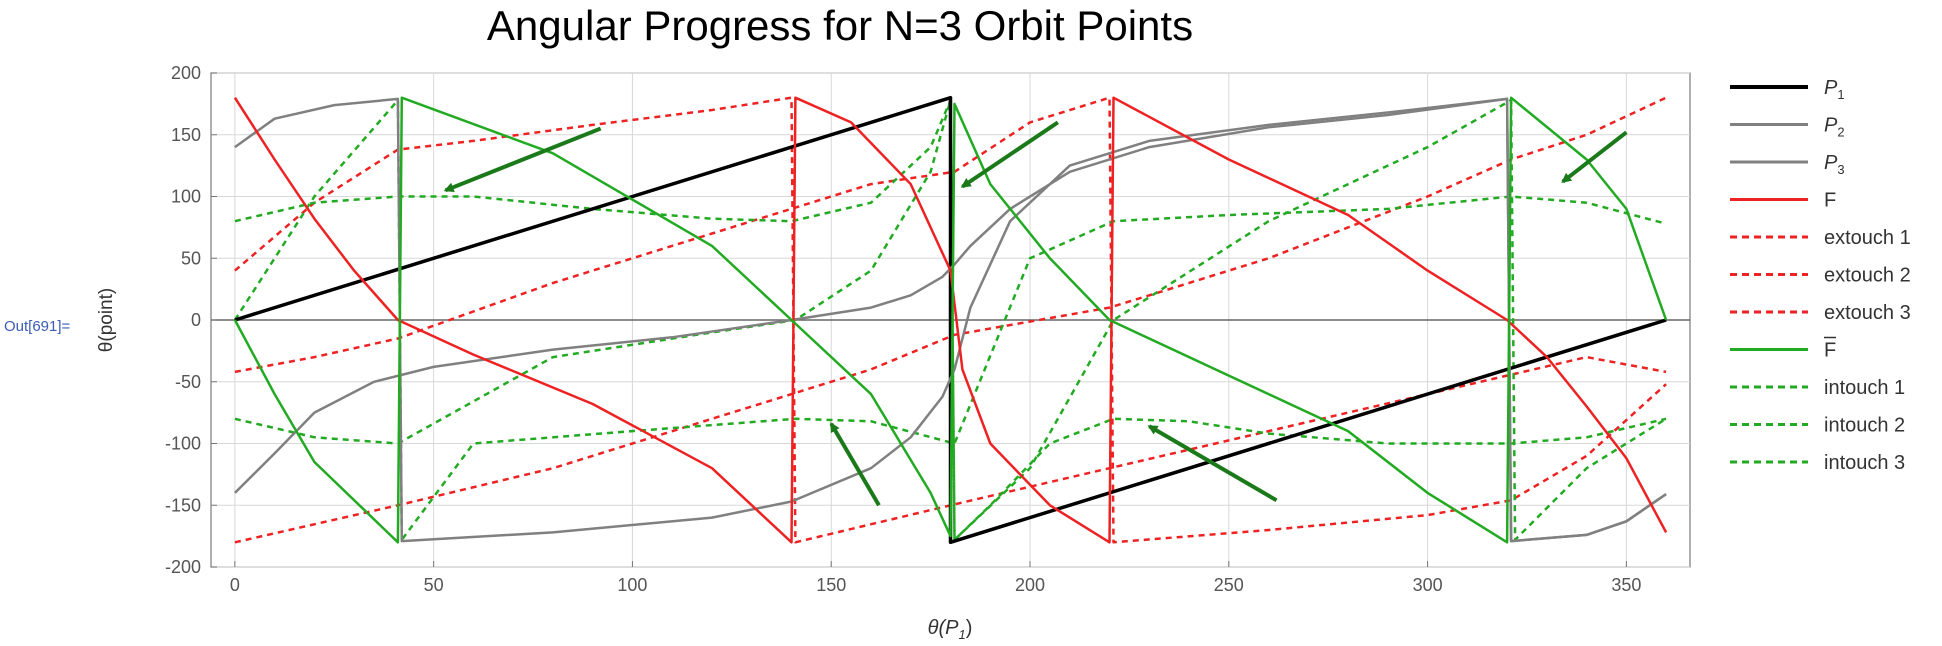 The height and width of the screenshot is (646, 1942). Describe the element at coordinates (840, 25) in the screenshot. I see `chart-title: Angular Progress for N=3 Orbit Points` at that location.